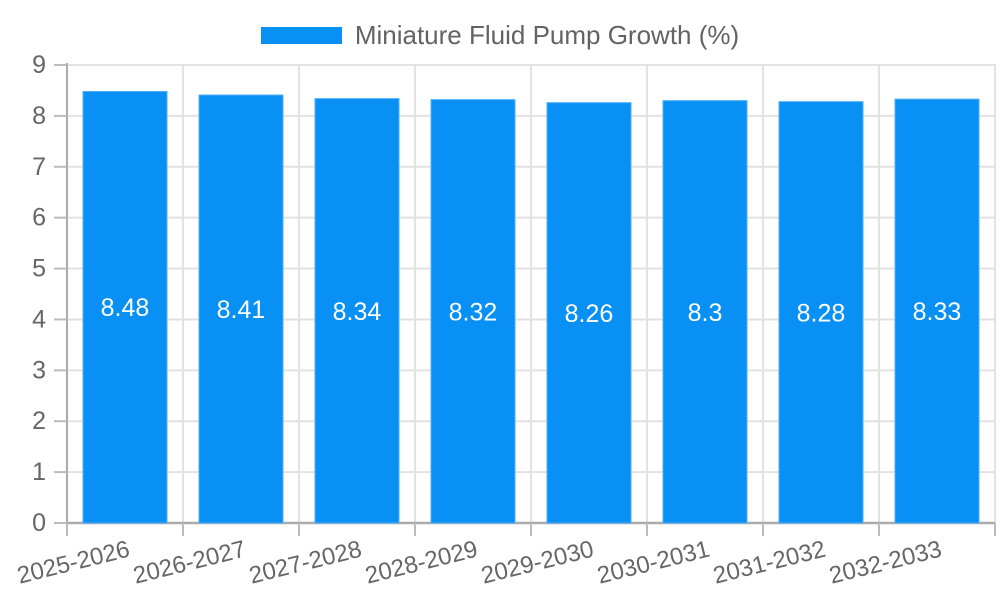  I want to click on x-tick-label: 2032-2033, so click(886, 563).